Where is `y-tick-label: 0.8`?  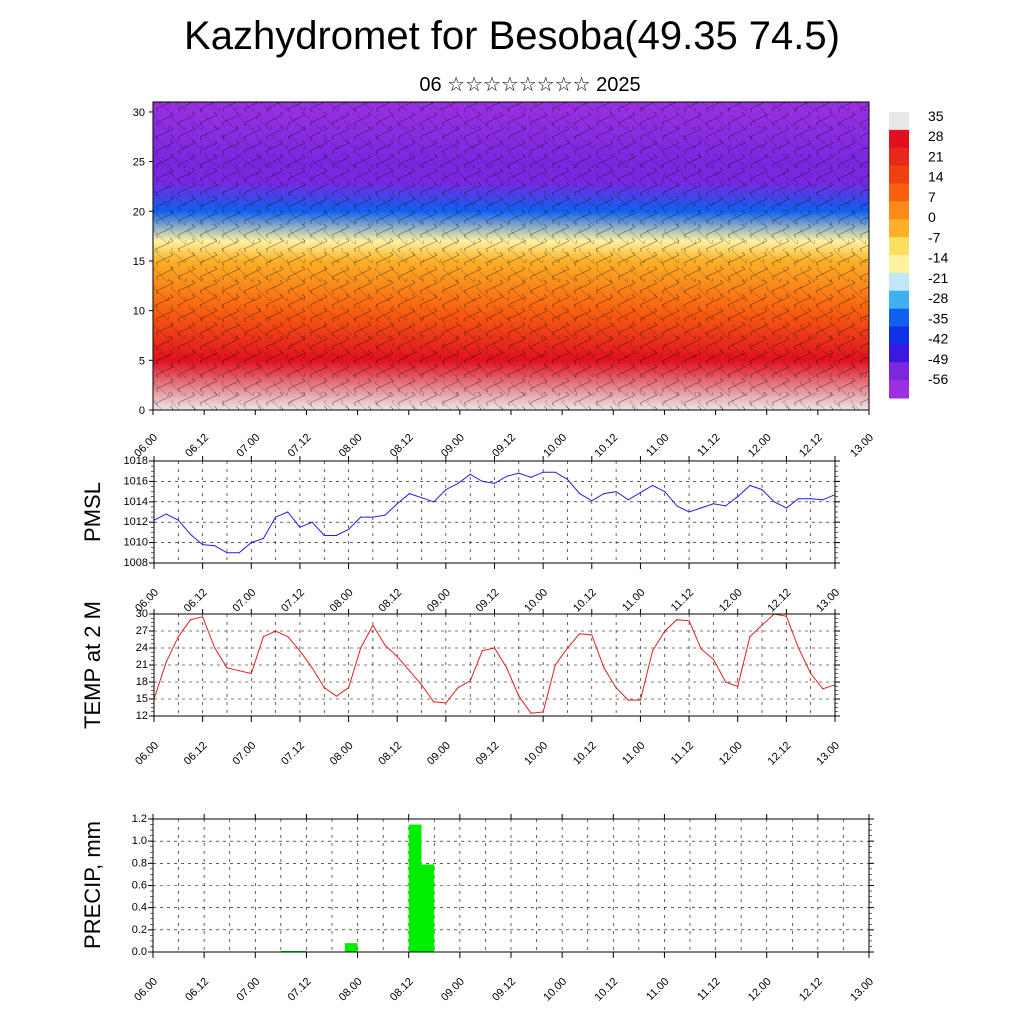
y-tick-label: 0.8 is located at coordinates (139, 863).